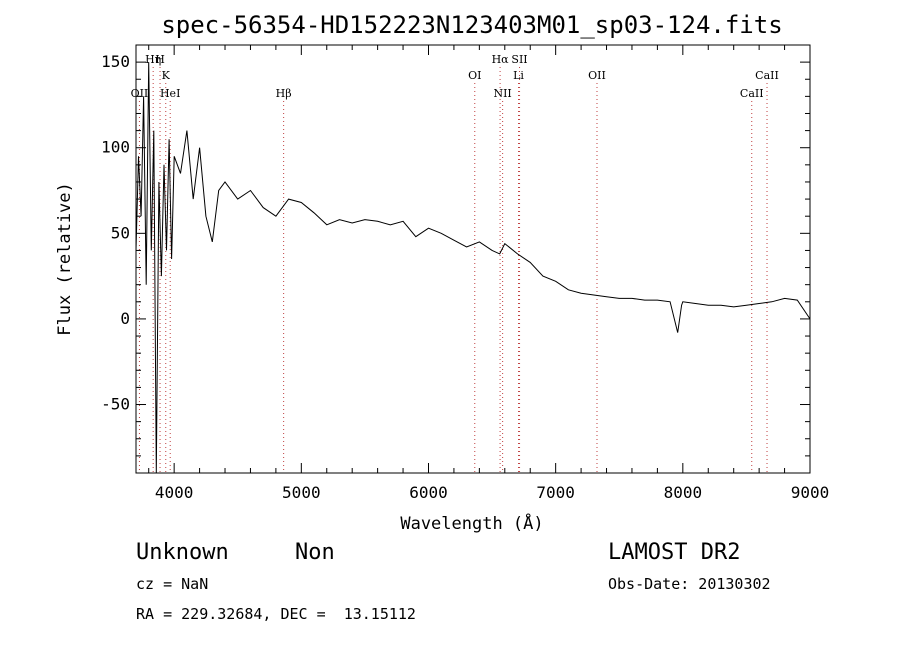 This screenshot has width=900, height=650. I want to click on obs-date-text: Obs-Date: 20130302, so click(689, 584).